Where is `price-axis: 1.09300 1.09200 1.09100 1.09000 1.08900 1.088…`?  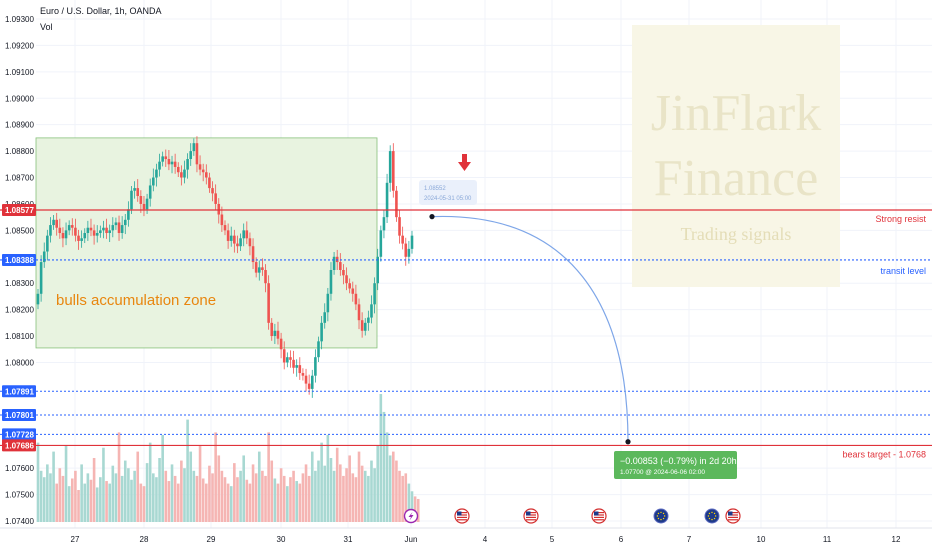 price-axis: 1.09300 1.09200 1.09100 1.09000 1.08900 1.088… is located at coordinates (19, 270).